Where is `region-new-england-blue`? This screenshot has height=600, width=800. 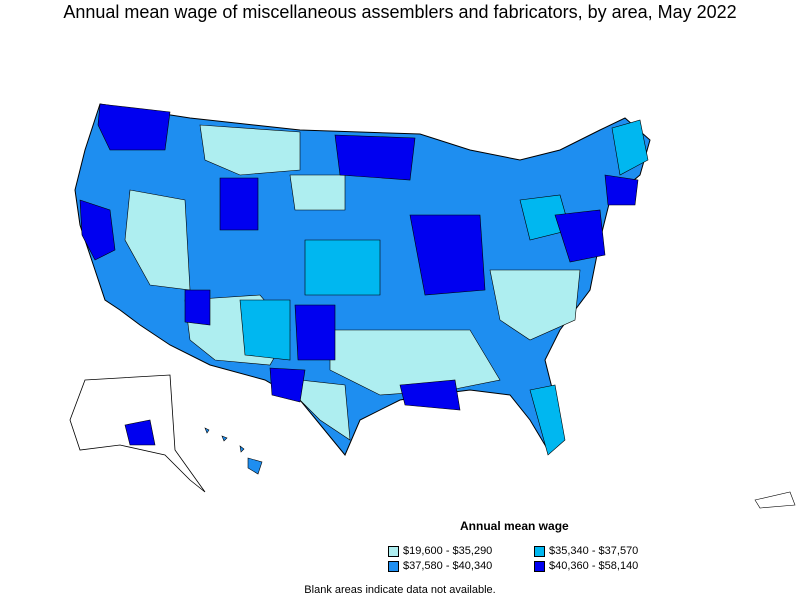
region-new-england-blue is located at coordinates (621, 190).